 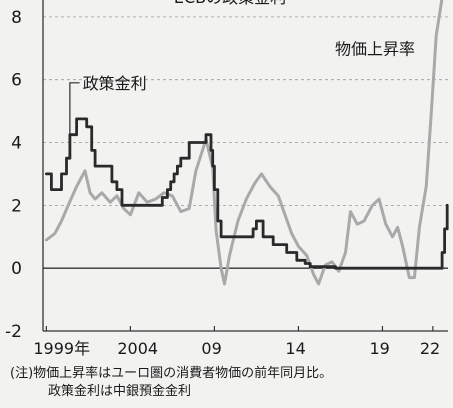 I want to click on y-tick-label-1: 0, so click(x=16, y=269).